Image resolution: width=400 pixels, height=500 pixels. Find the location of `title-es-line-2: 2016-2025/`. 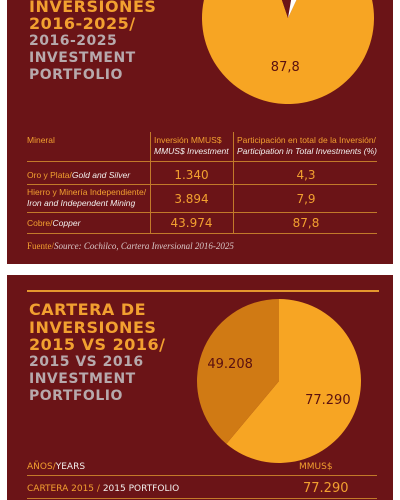

title-es-line-2: 2016-2025/ is located at coordinates (82, 23).